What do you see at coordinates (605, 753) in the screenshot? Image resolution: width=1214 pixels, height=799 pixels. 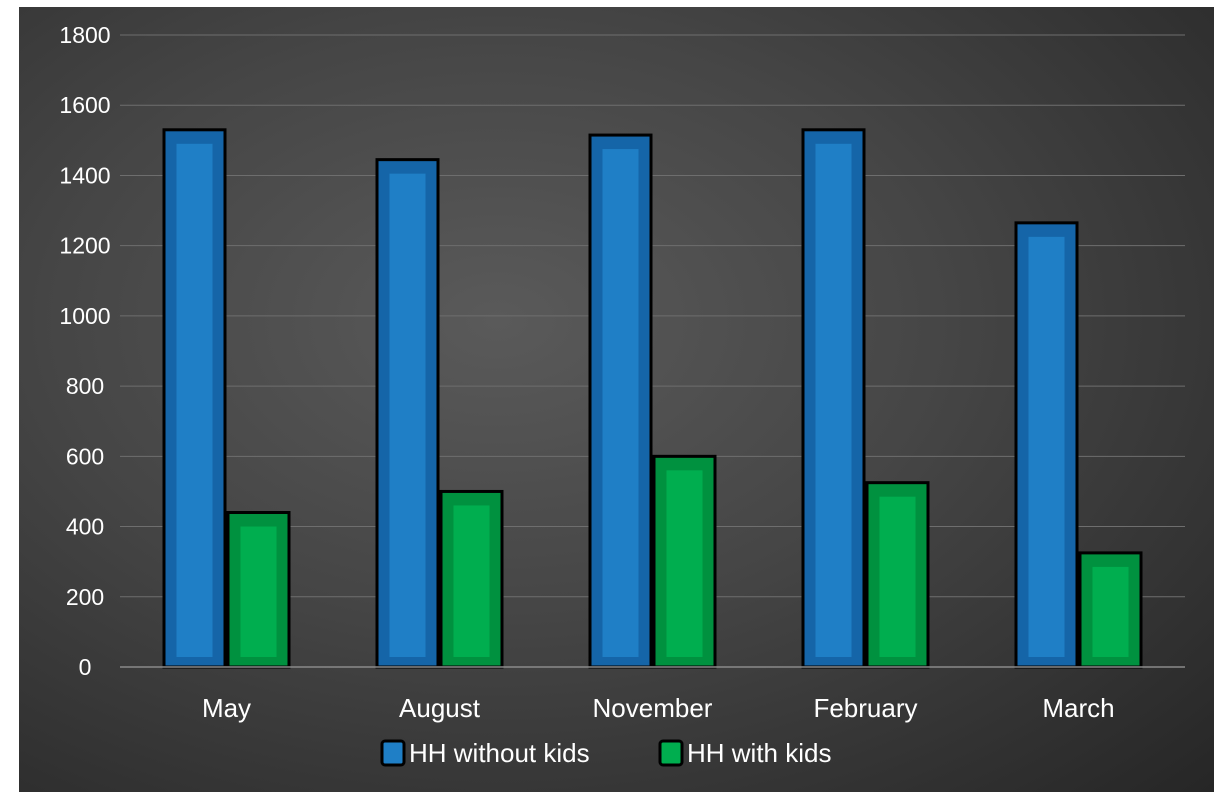 I see `legend: HH without kids HH with kids` at bounding box center [605, 753].